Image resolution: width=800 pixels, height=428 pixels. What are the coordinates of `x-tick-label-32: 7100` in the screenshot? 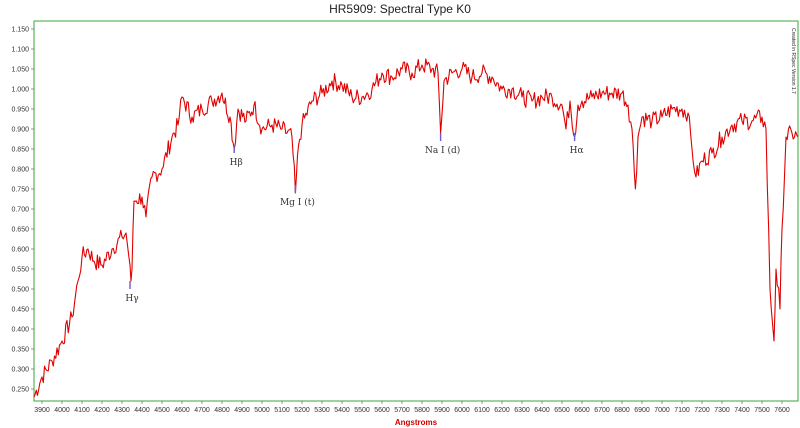 It's located at (682, 410).